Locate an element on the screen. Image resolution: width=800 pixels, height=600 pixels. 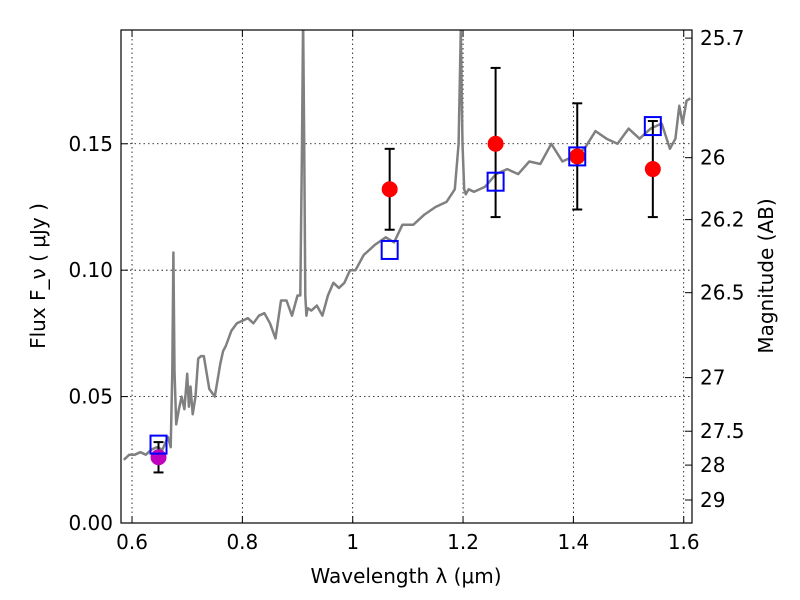
y-tick-label: 0.10 is located at coordinates (90, 270).